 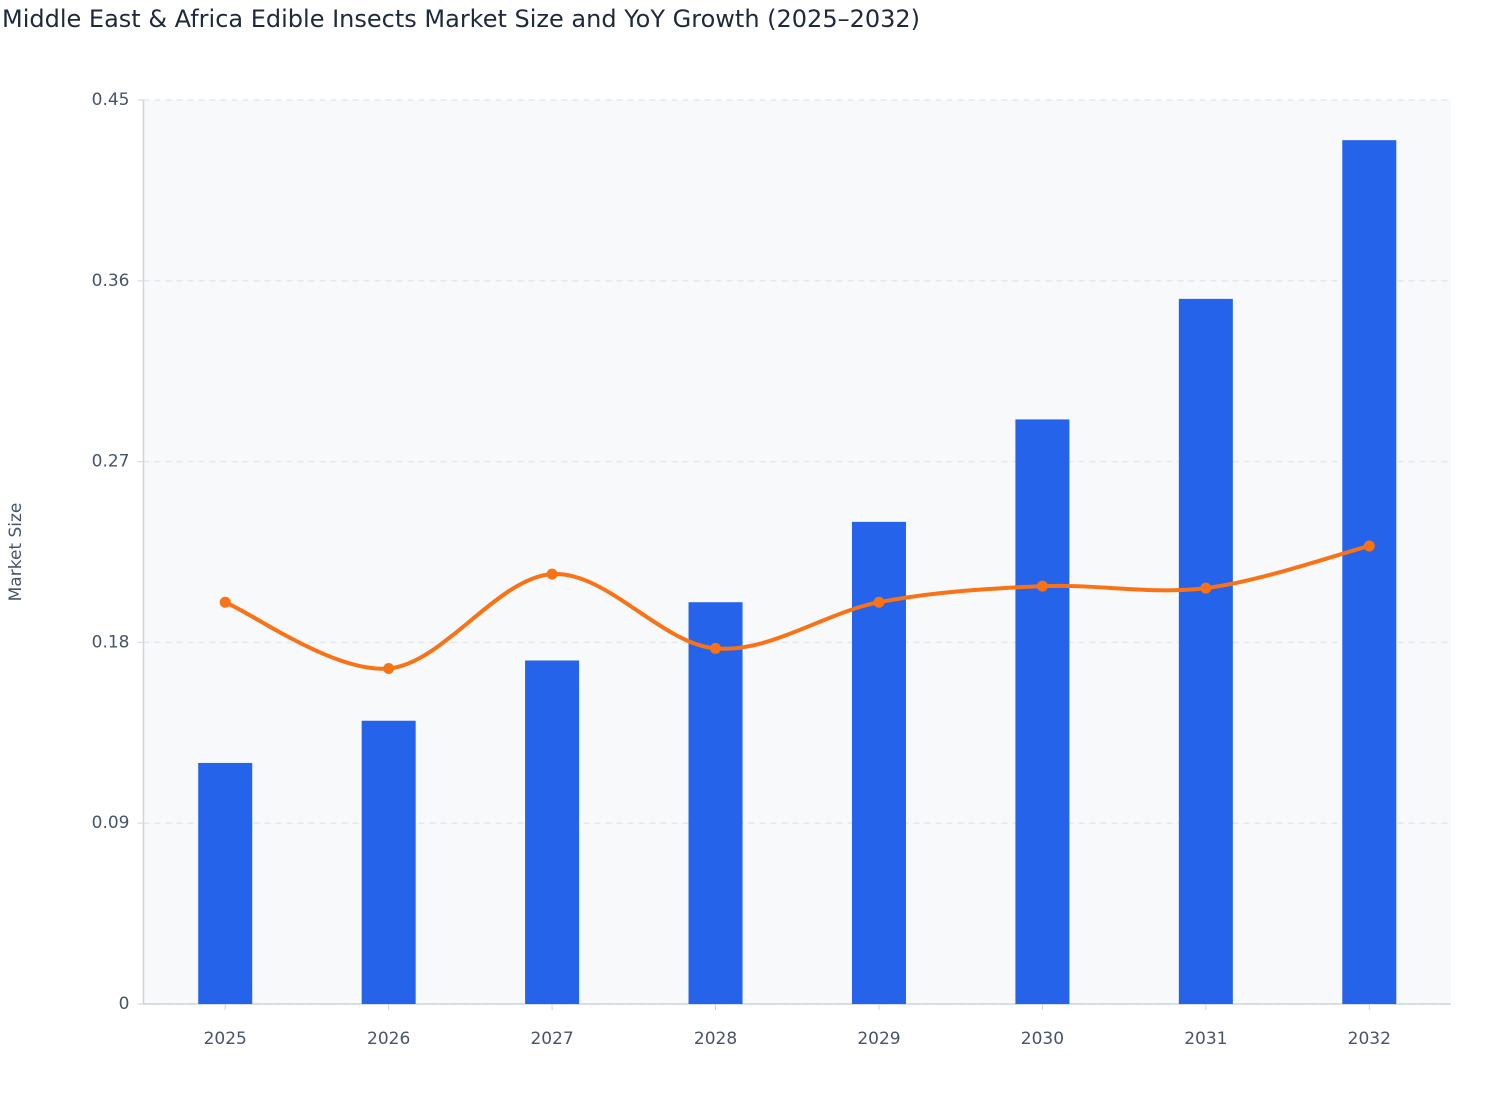 What do you see at coordinates (1369, 1039) in the screenshot?
I see `x-tick-label: 2032` at bounding box center [1369, 1039].